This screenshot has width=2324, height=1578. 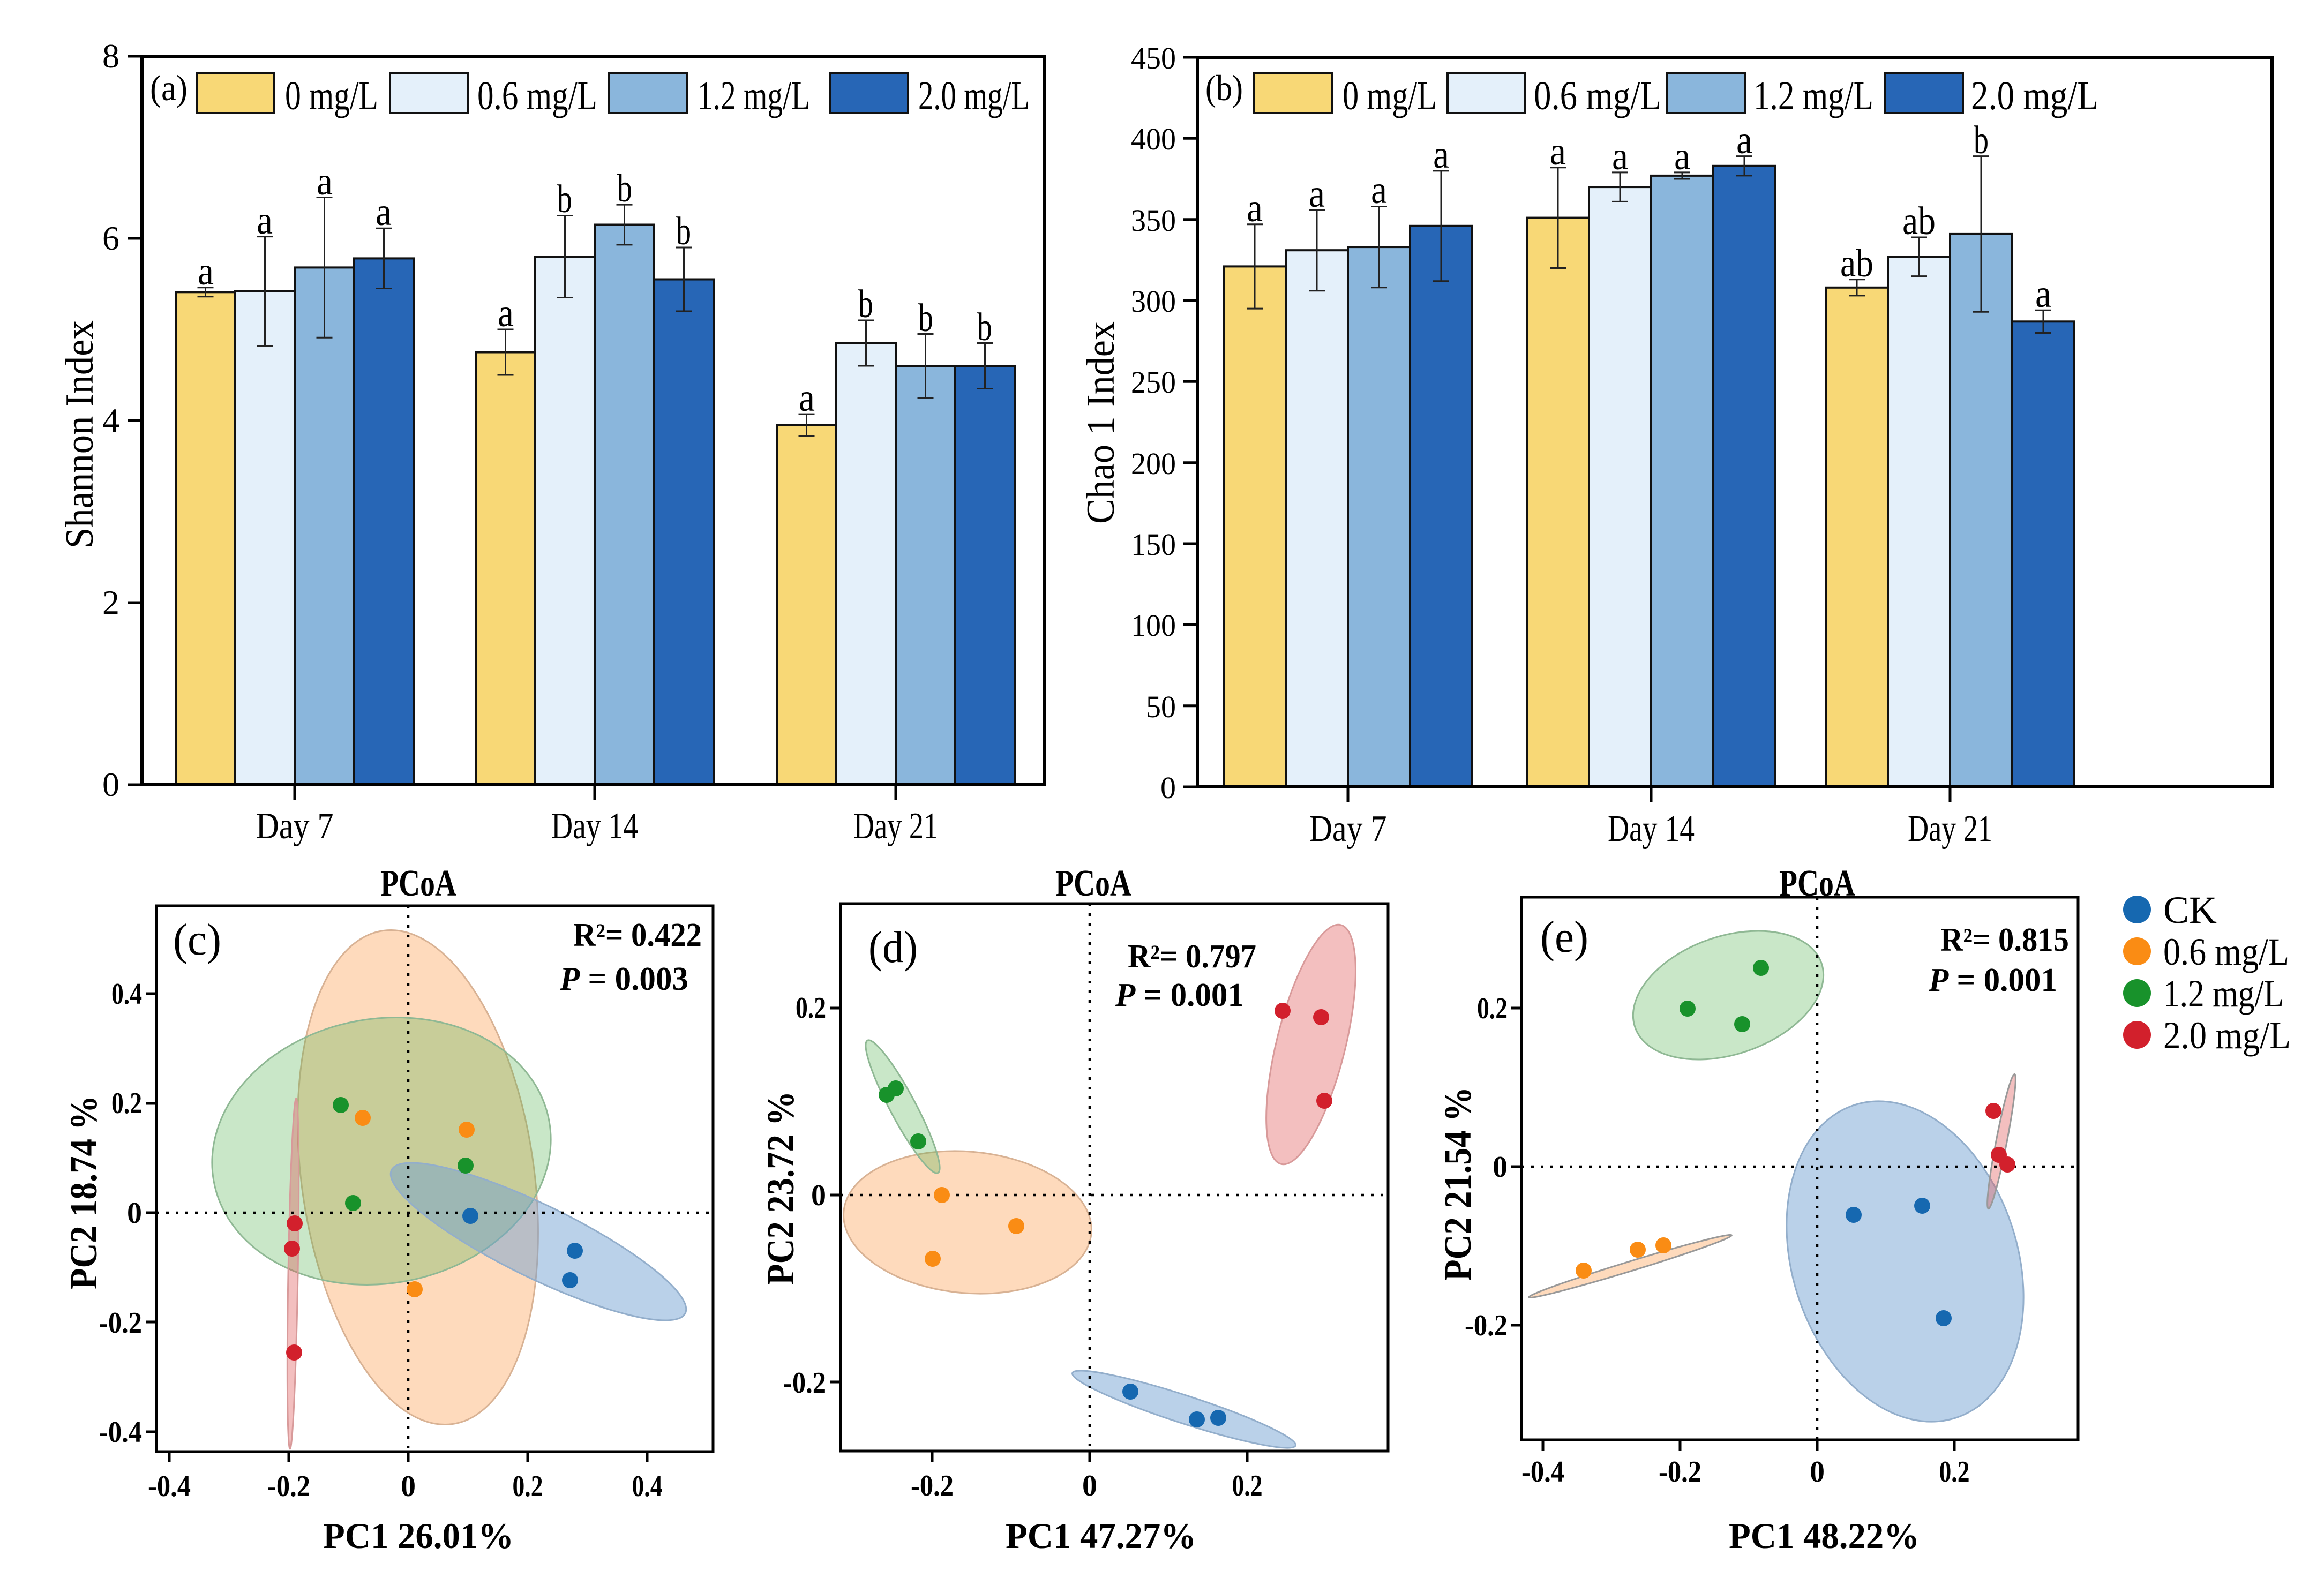 What do you see at coordinates (1154, 463) in the screenshot?
I see `svg-text: 200` at bounding box center [1154, 463].